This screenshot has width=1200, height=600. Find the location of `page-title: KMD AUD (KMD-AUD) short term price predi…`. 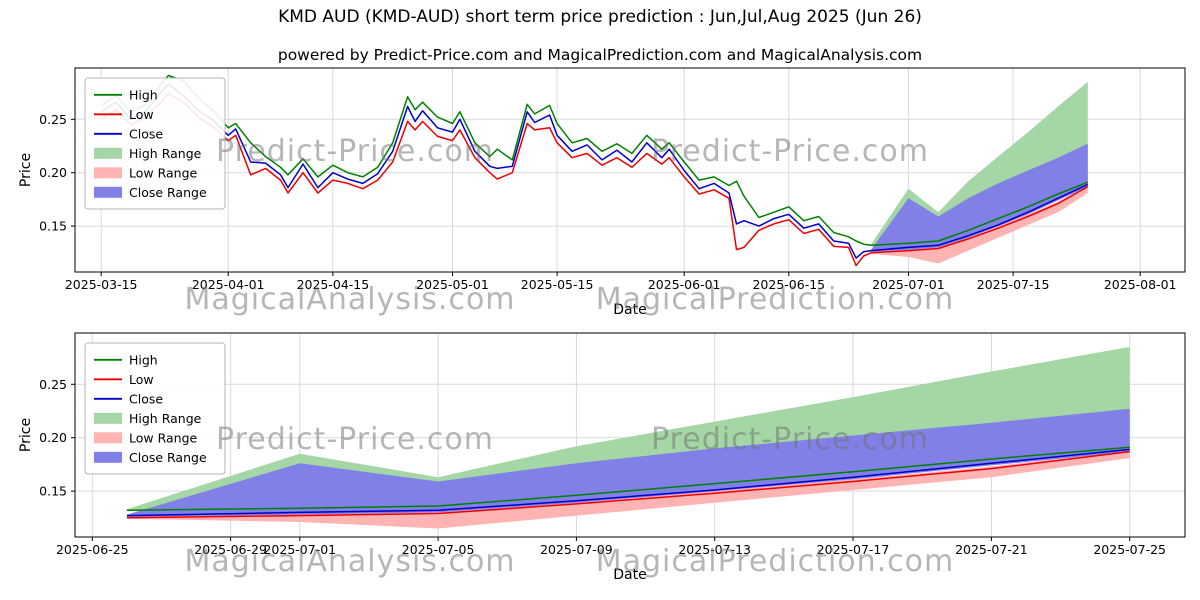

page-title: KMD AUD (KMD-AUD) short term price predi… is located at coordinates (600, 17).